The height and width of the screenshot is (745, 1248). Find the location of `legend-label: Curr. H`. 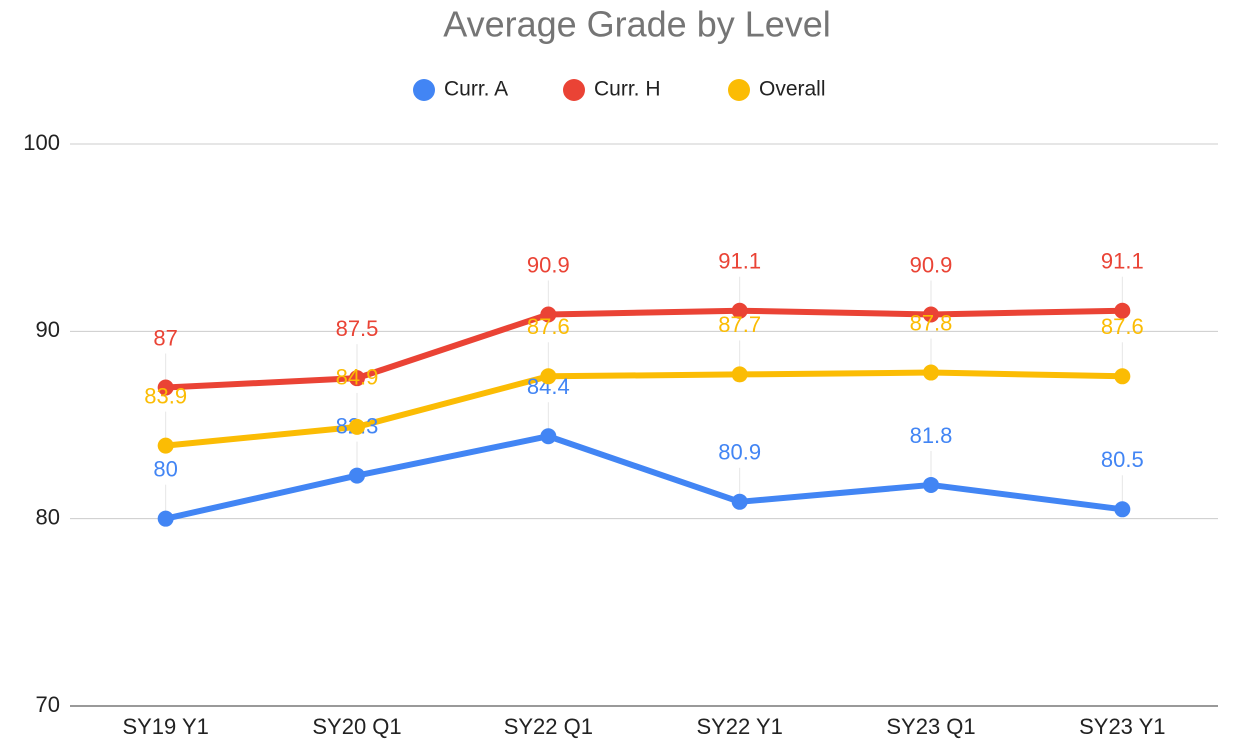

legend-label: Curr. H is located at coordinates (627, 89).